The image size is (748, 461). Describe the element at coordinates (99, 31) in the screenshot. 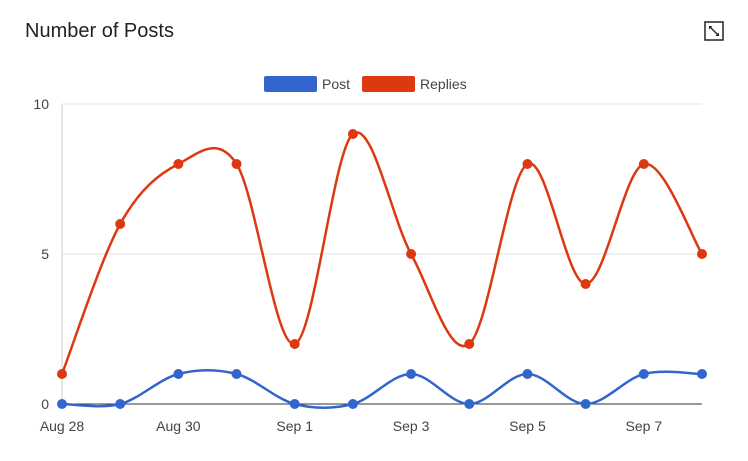

I see `chart-title: Number of Posts` at that location.